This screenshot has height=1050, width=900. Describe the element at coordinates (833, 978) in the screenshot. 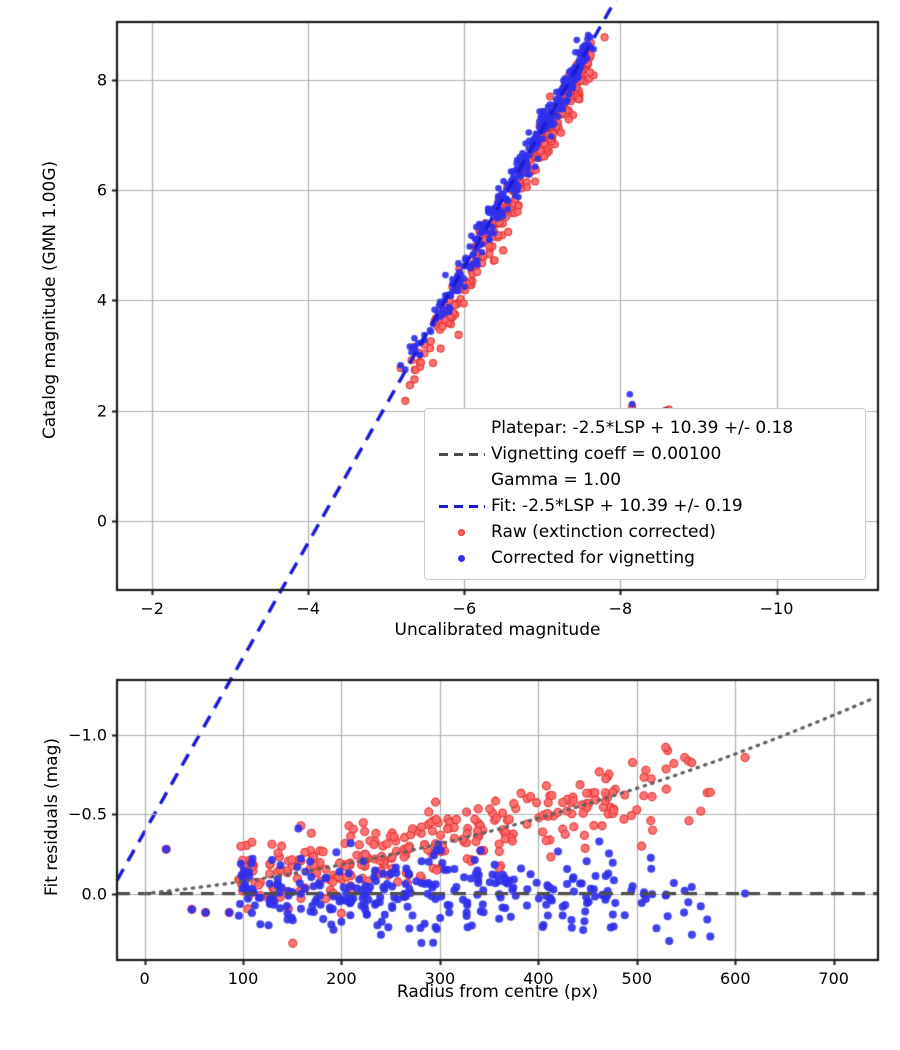

I see `bottom-plot-x-tick-label: 700` at that location.